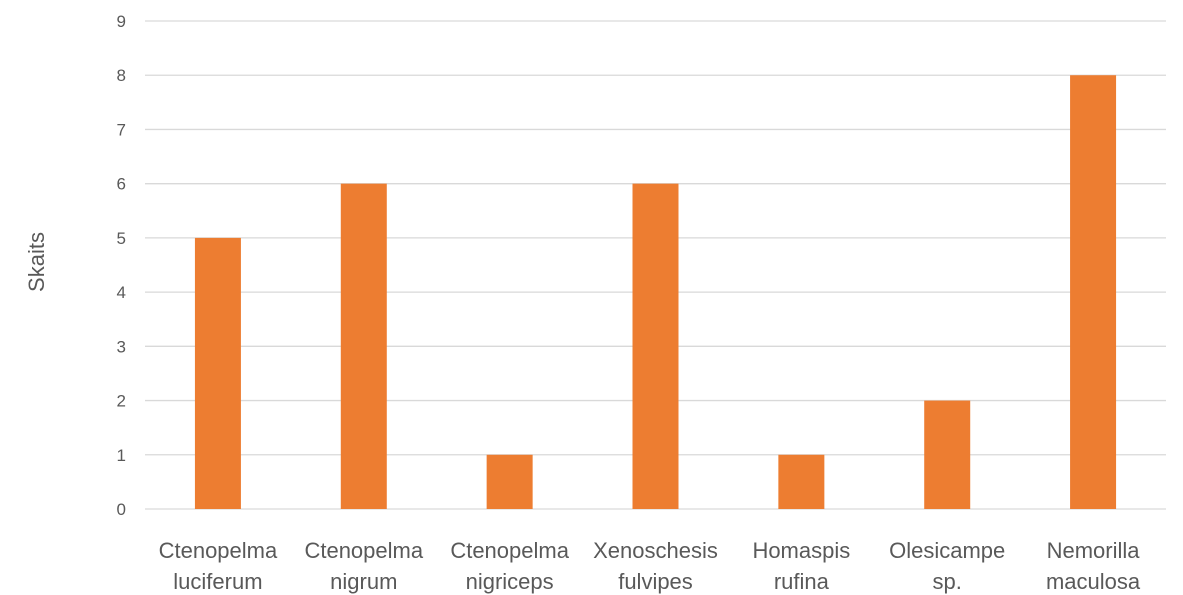 The image size is (1183, 595). I want to click on x-category-label: Nemorilla maculosa, so click(1093, 566).